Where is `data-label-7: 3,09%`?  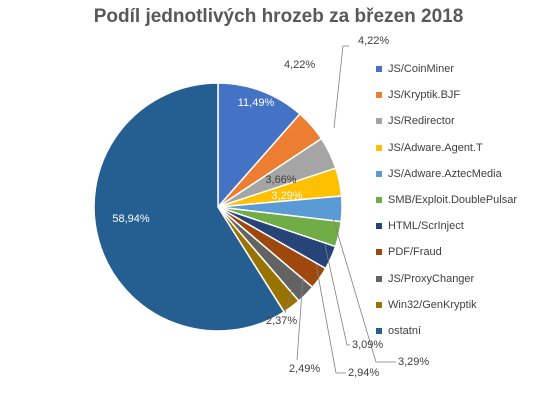 data-label-7: 3,09% is located at coordinates (367, 345).